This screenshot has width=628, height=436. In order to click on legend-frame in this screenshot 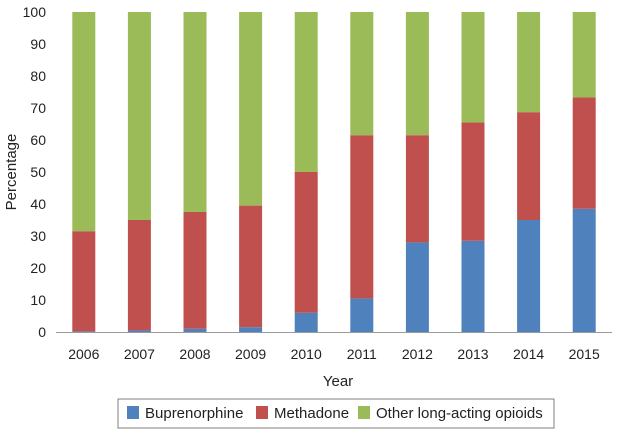, I will do `click(336, 413)`.